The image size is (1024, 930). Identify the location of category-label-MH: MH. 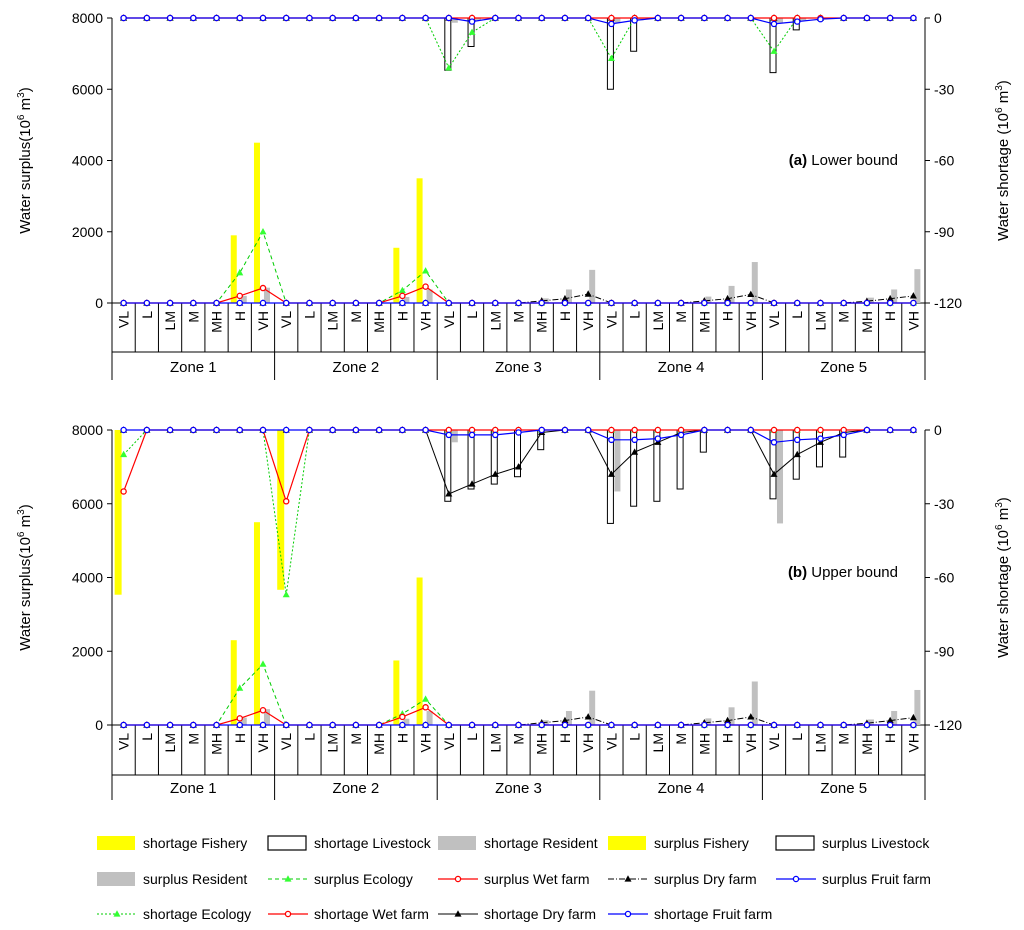
(867, 322).